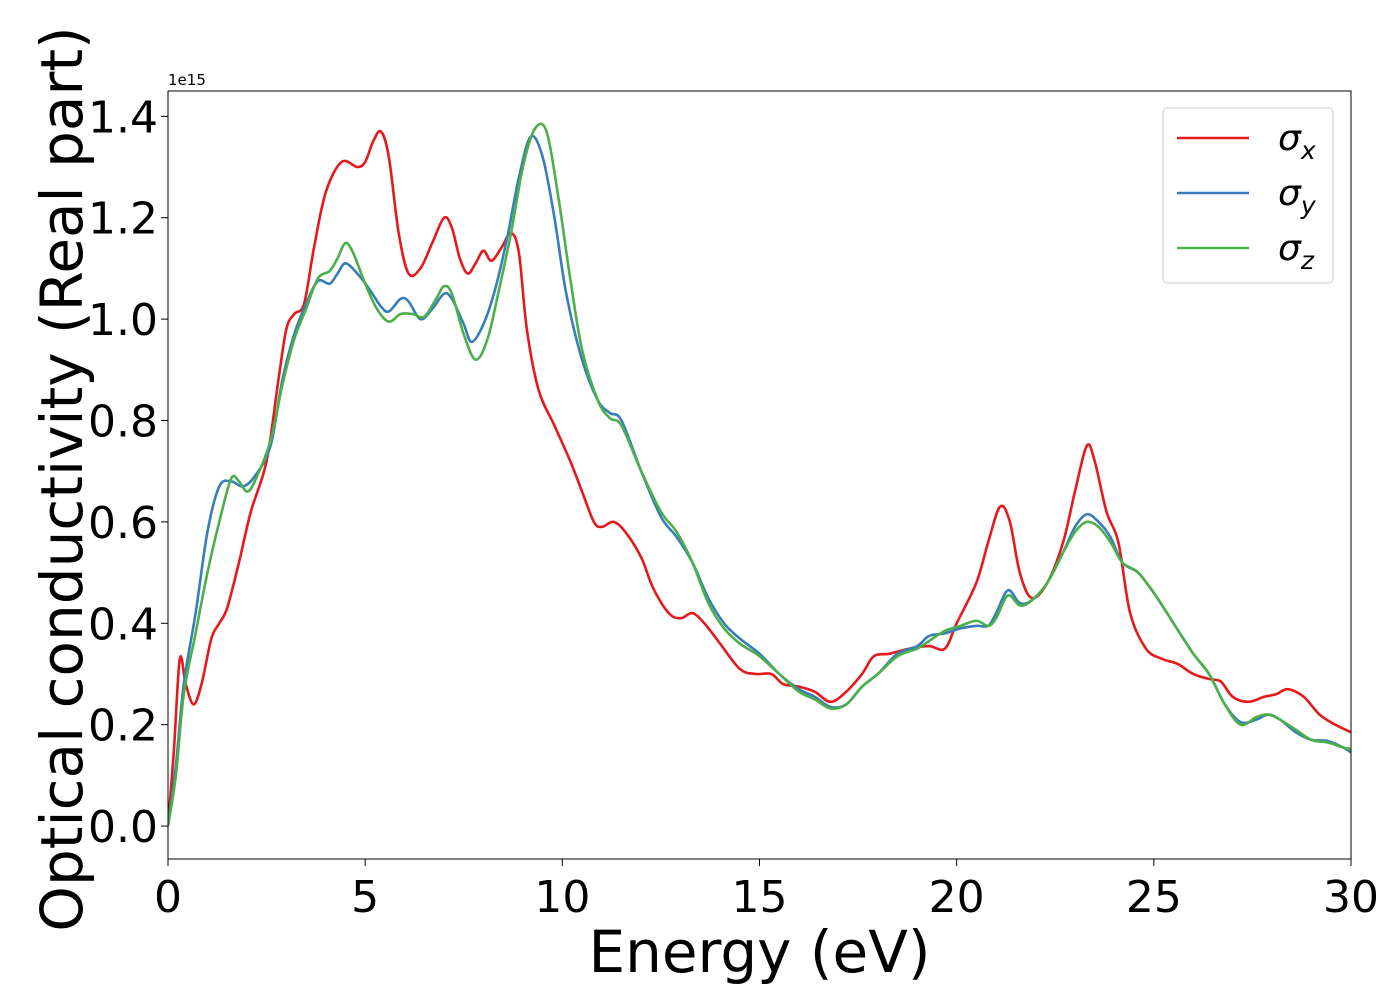 The height and width of the screenshot is (1000, 1400). I want to click on x-axis-ticks: 0 5 10 15 20 25 30, so click(766, 891).